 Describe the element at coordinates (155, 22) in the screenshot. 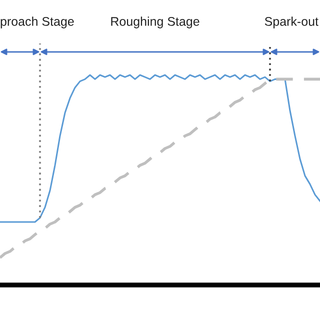

I see `text: Roughing Stage` at that location.